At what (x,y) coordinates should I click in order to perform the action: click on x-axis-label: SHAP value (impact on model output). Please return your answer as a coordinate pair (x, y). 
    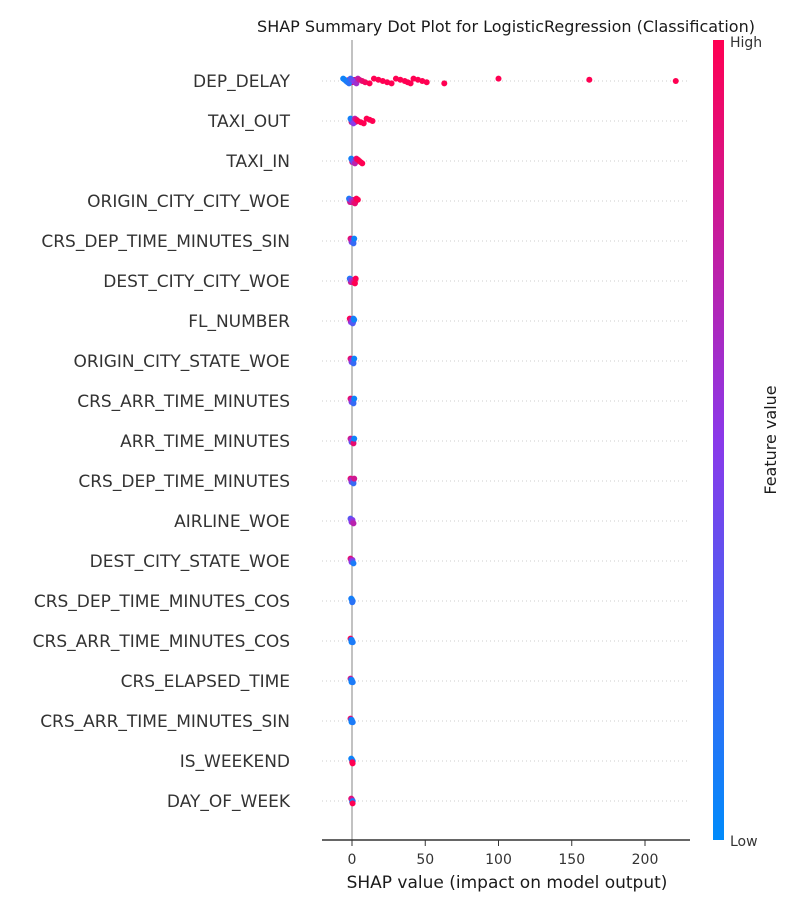
    Looking at the image, I should click on (507, 883).